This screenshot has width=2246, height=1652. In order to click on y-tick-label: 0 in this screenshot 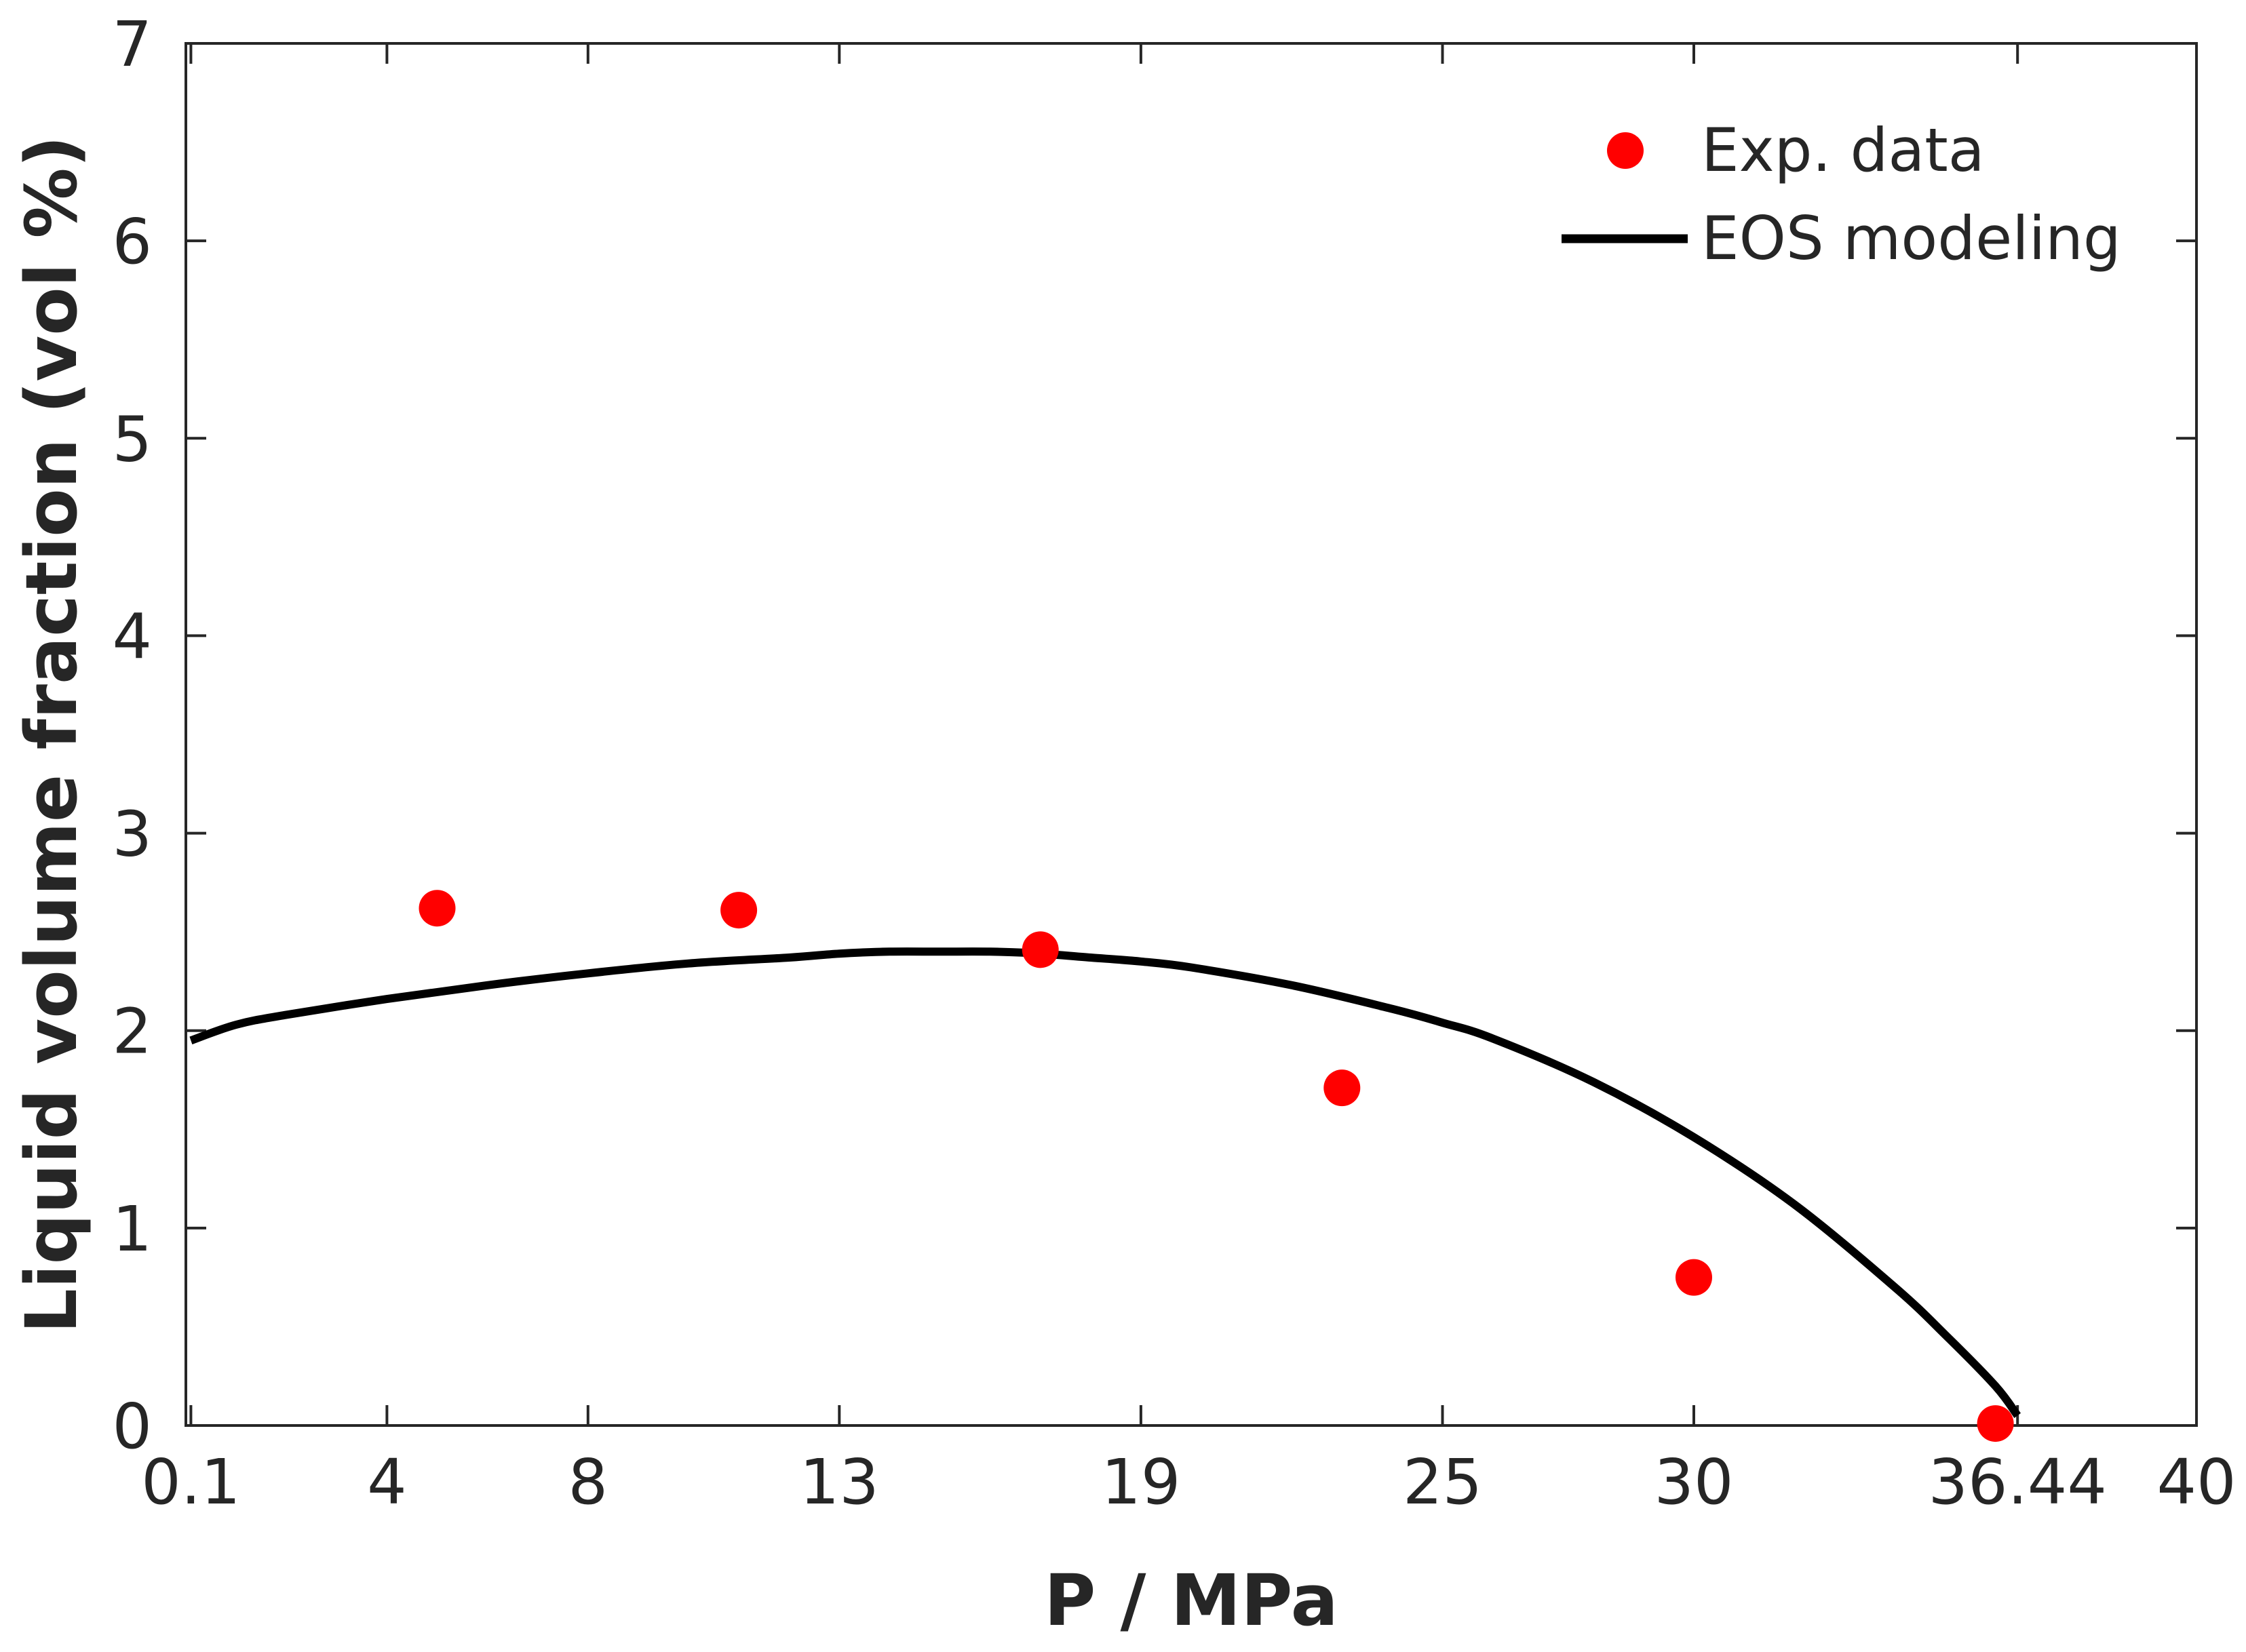, I will do `click(132, 1426)`.